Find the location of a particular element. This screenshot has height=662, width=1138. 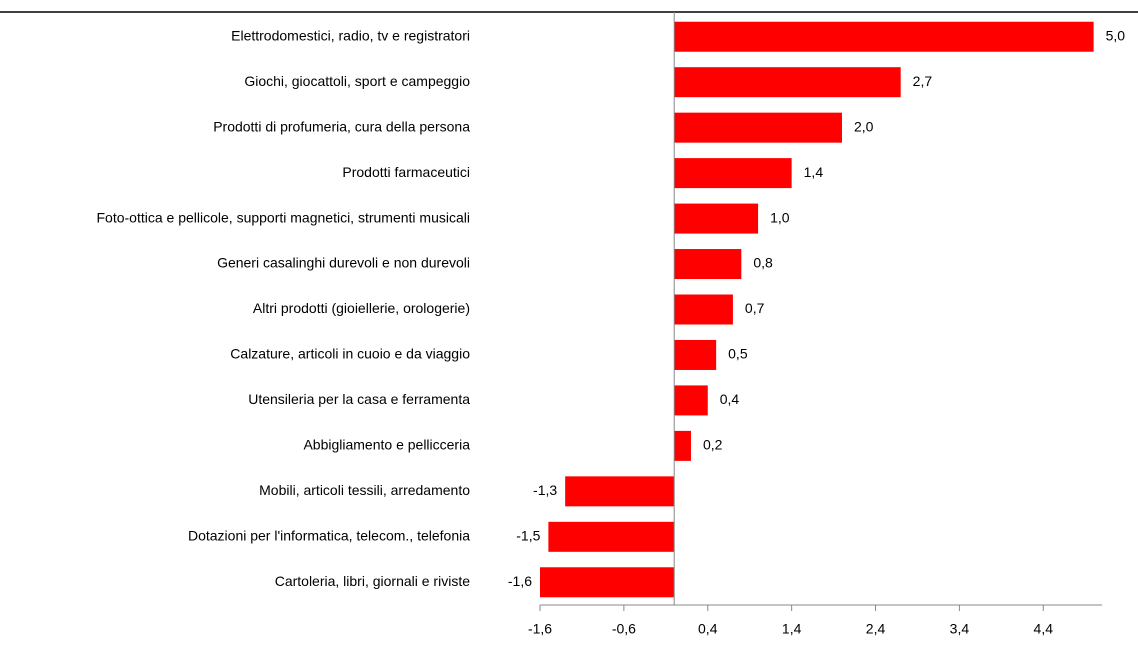

value-label: -1,5 is located at coordinates (528, 536).